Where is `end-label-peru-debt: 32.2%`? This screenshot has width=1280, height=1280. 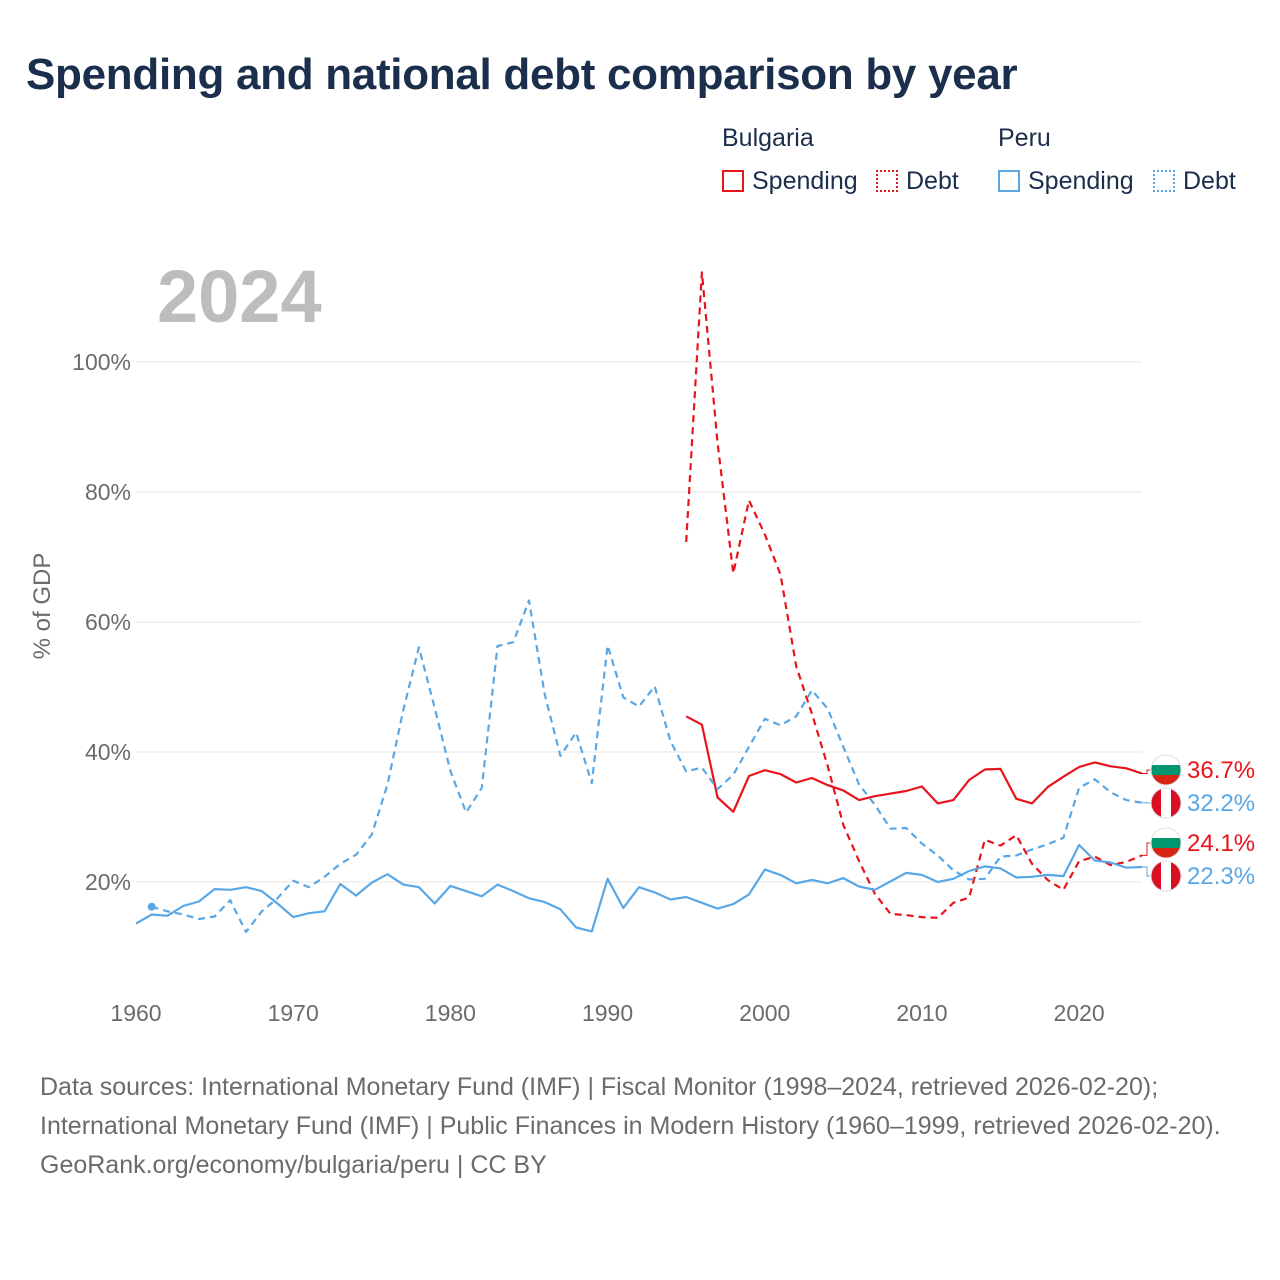 end-label-peru-debt: 32.2% is located at coordinates (1221, 803).